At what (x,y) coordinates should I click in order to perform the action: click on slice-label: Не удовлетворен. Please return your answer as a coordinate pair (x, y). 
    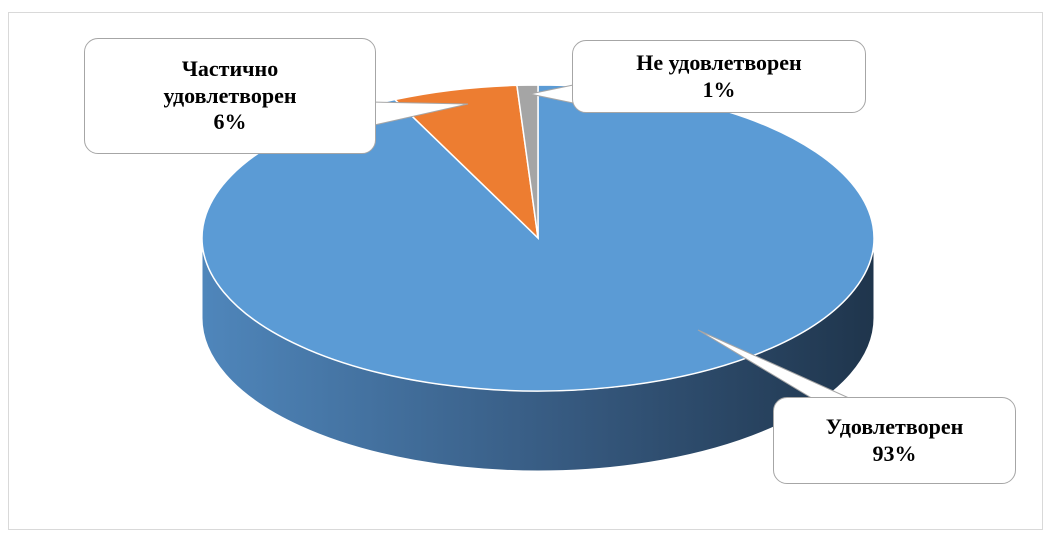
    Looking at the image, I should click on (719, 63).